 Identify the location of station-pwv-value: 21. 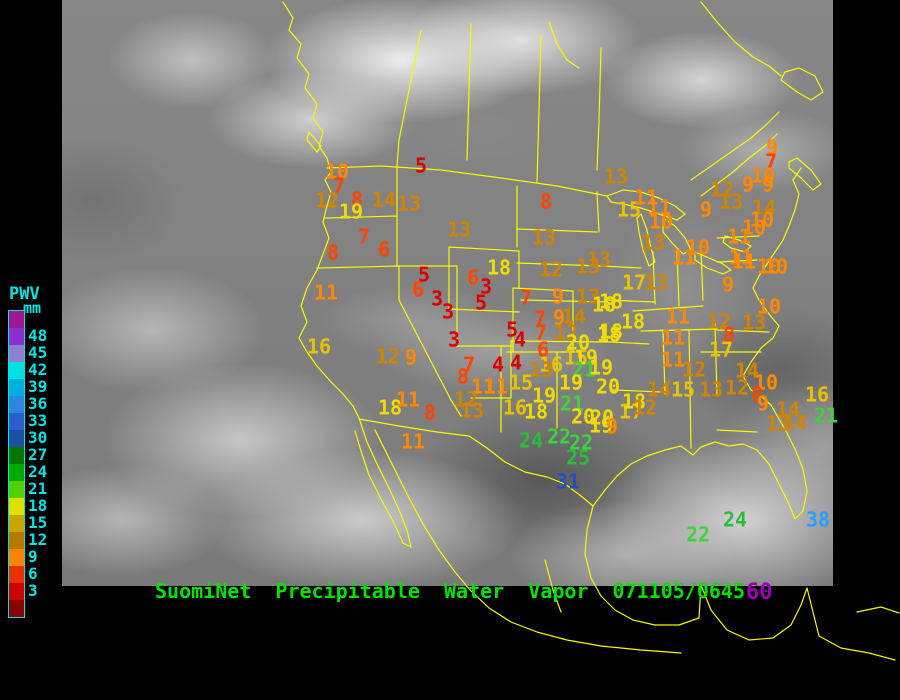
(584, 369).